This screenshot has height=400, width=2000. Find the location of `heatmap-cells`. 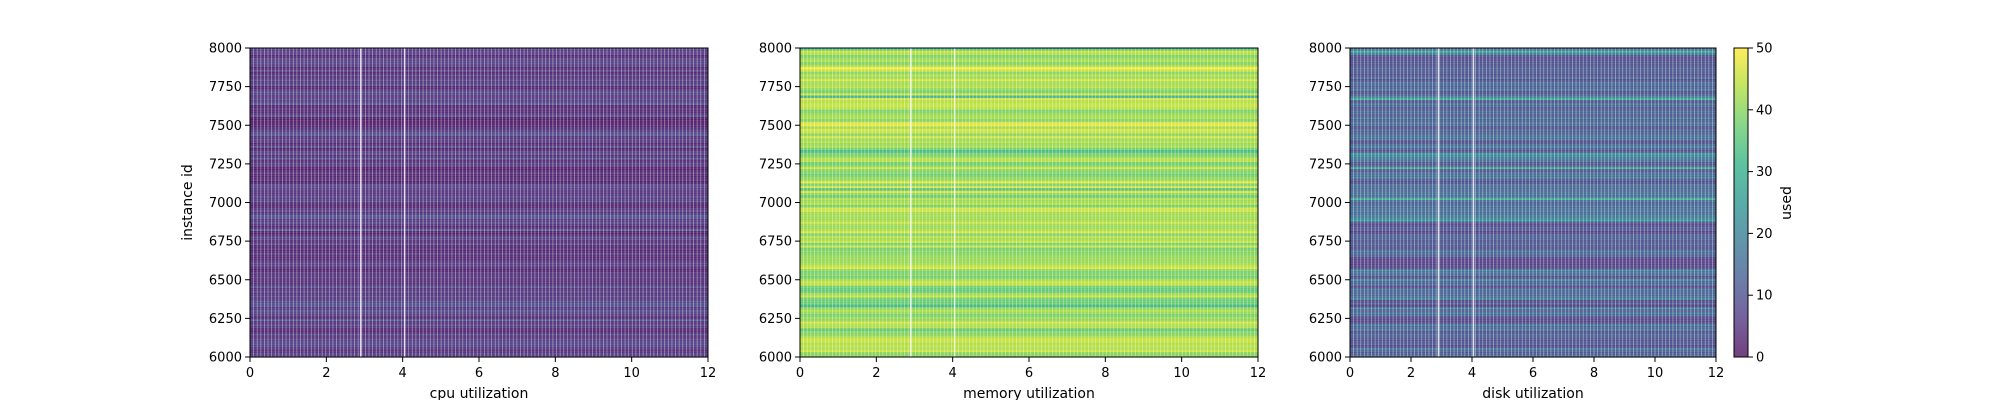

heatmap-cells is located at coordinates (1533, 203).